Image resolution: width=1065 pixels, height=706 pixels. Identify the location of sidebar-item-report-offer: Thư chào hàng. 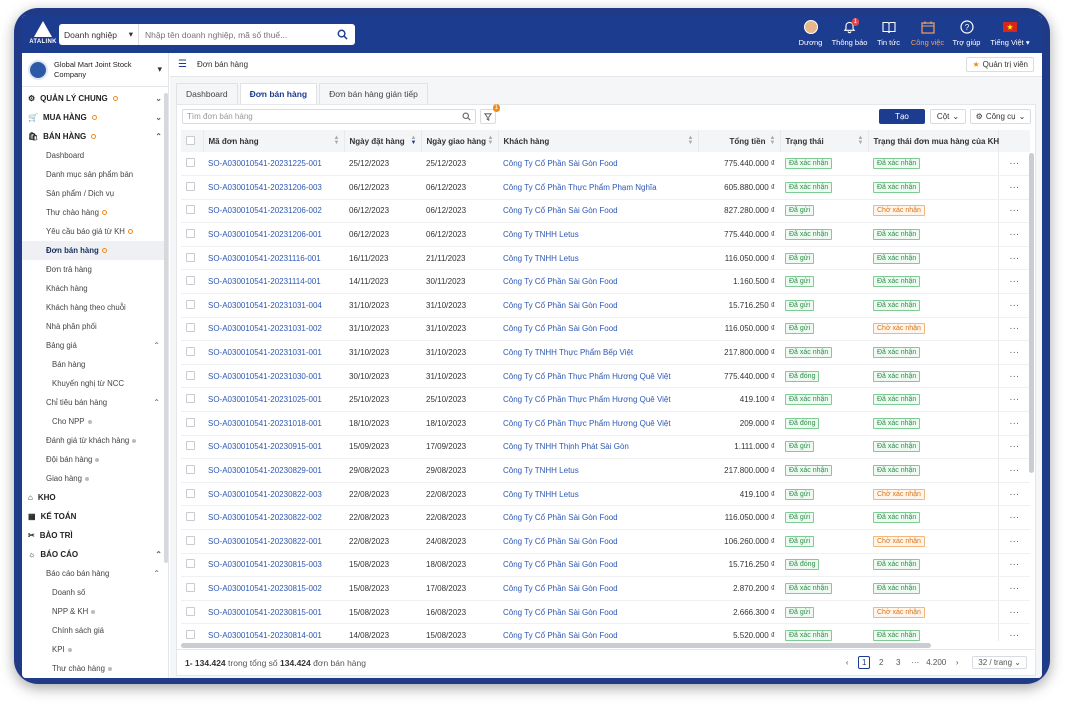
(95, 668).